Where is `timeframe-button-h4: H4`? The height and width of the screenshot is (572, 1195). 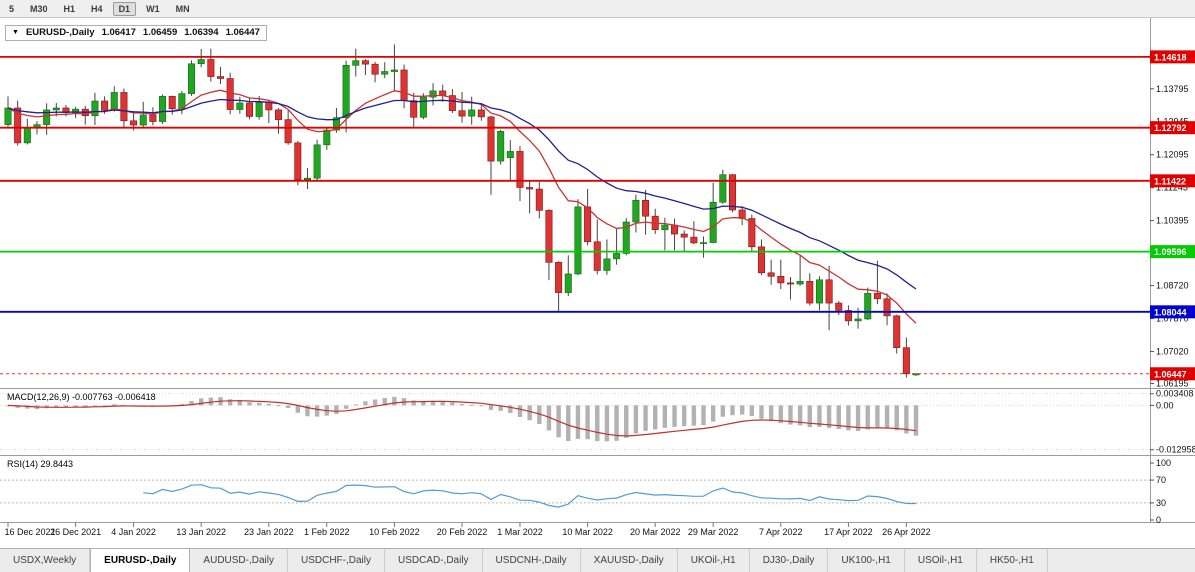 timeframe-button-h4: H4 is located at coordinates (97, 8).